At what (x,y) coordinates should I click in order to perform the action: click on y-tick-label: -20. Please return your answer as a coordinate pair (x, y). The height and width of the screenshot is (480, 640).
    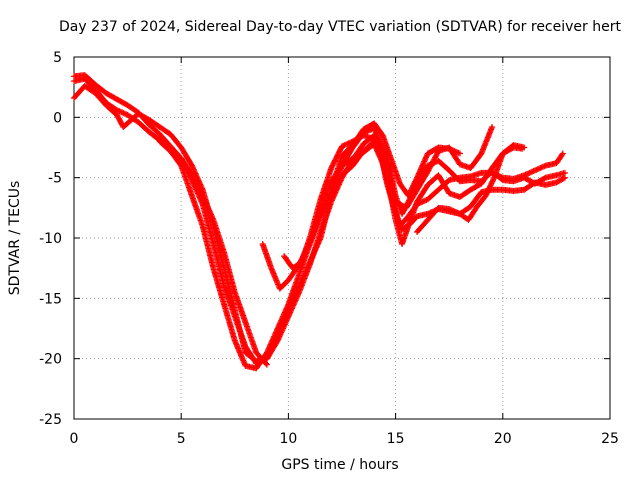
    Looking at the image, I should click on (50, 360).